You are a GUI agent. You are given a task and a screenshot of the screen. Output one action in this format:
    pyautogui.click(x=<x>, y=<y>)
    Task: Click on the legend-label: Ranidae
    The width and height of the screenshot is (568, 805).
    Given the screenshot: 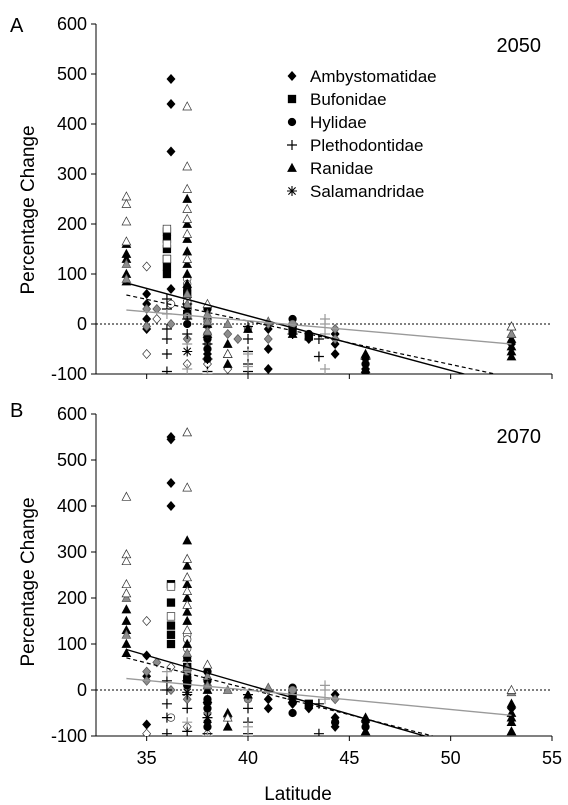 What is the action you would take?
    pyautogui.click(x=341, y=168)
    